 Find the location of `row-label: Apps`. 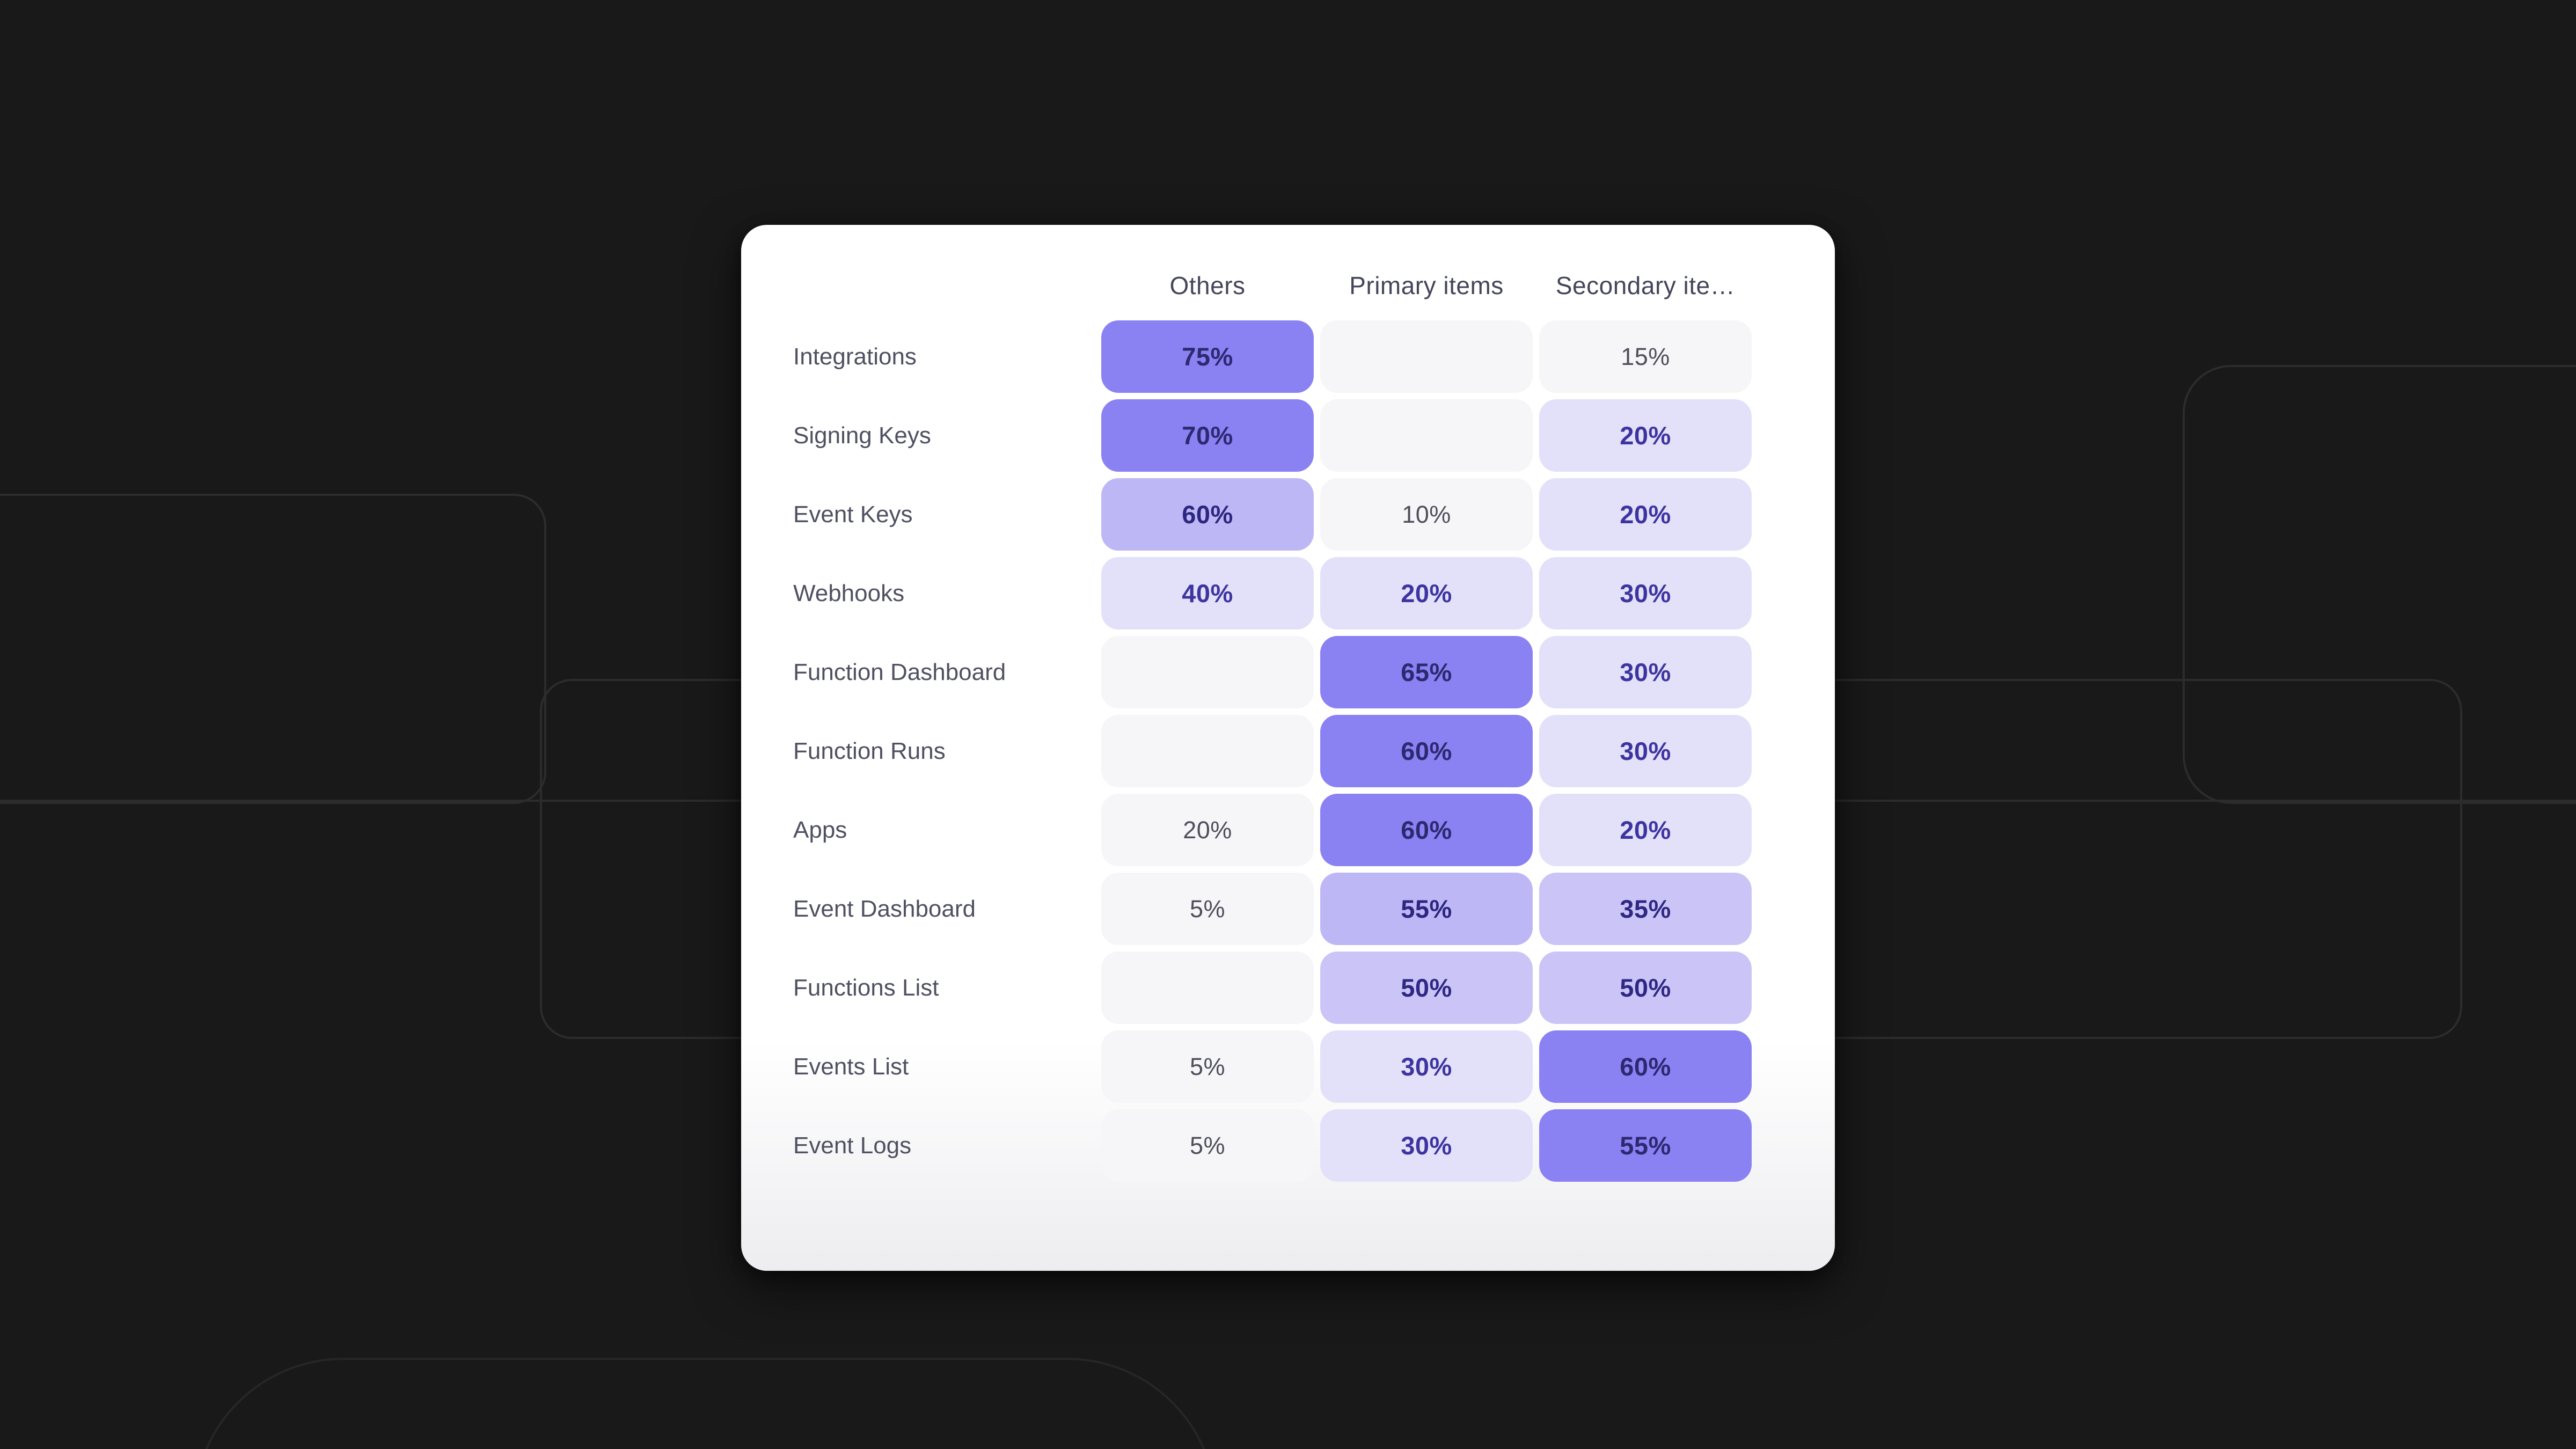

row-label: Apps is located at coordinates (820, 829).